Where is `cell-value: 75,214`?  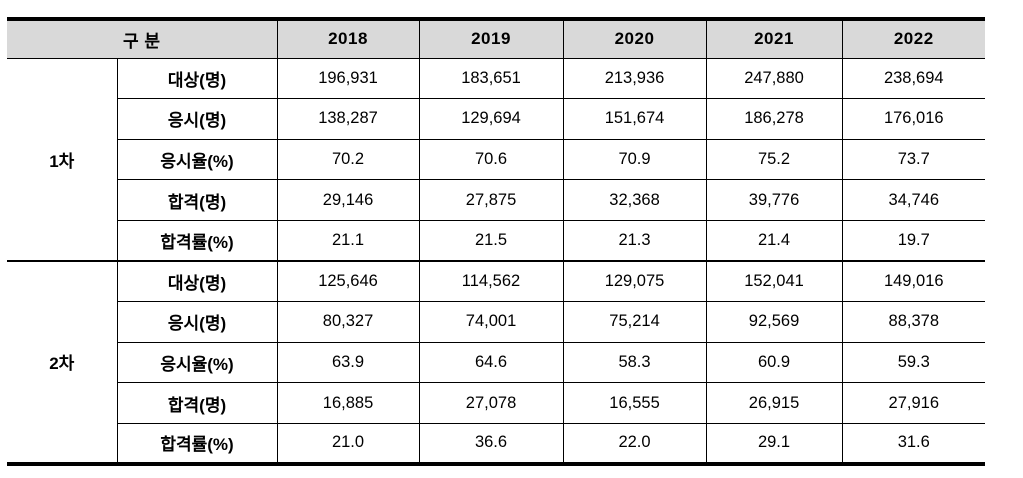 cell-value: 75,214 is located at coordinates (634, 322).